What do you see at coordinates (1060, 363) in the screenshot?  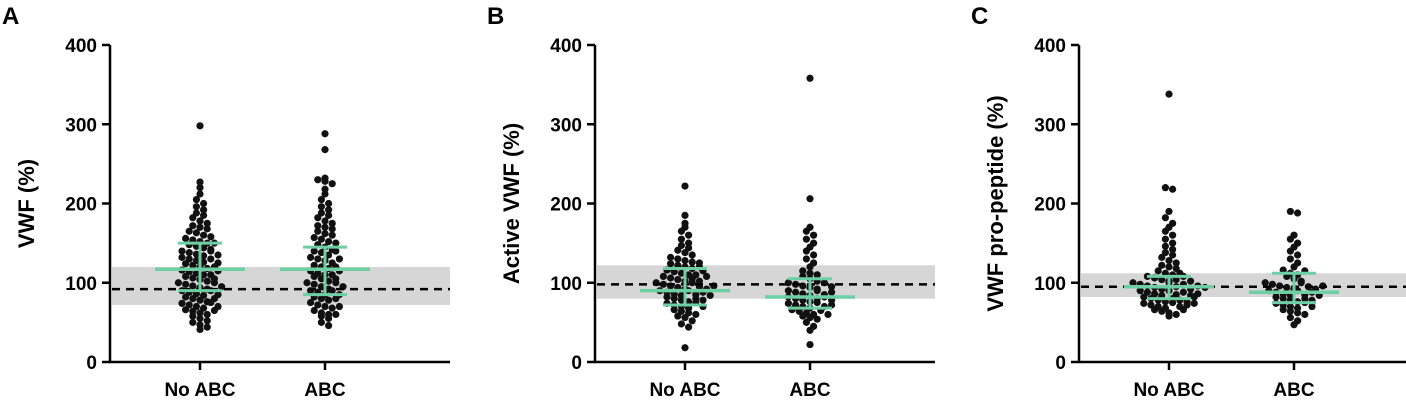 I see `y-tick-label: 0` at bounding box center [1060, 363].